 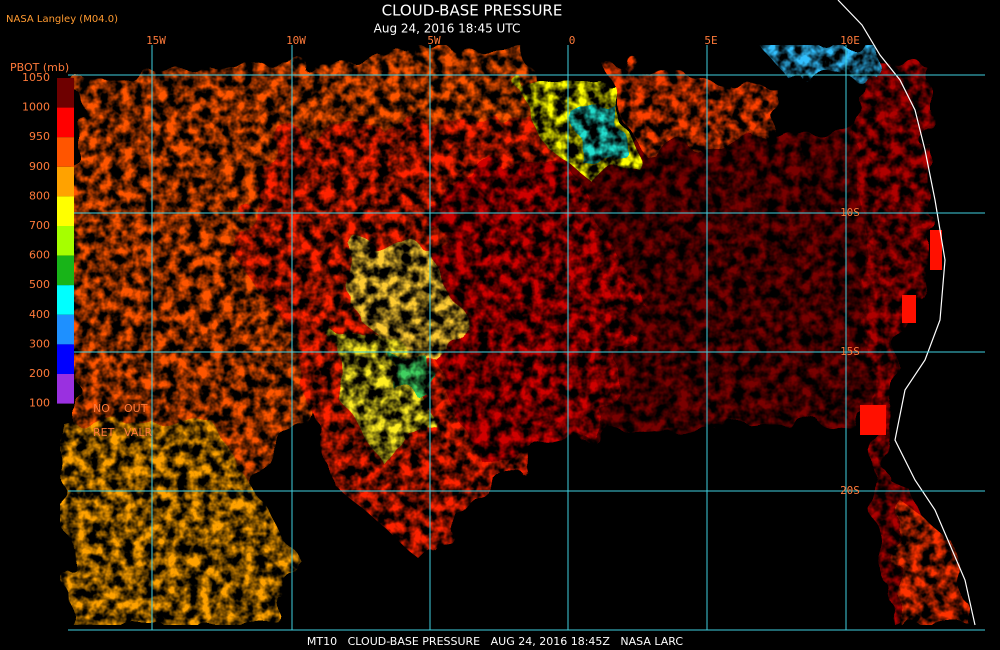 I want to click on colorbar-note: VALR, so click(x=138, y=432).